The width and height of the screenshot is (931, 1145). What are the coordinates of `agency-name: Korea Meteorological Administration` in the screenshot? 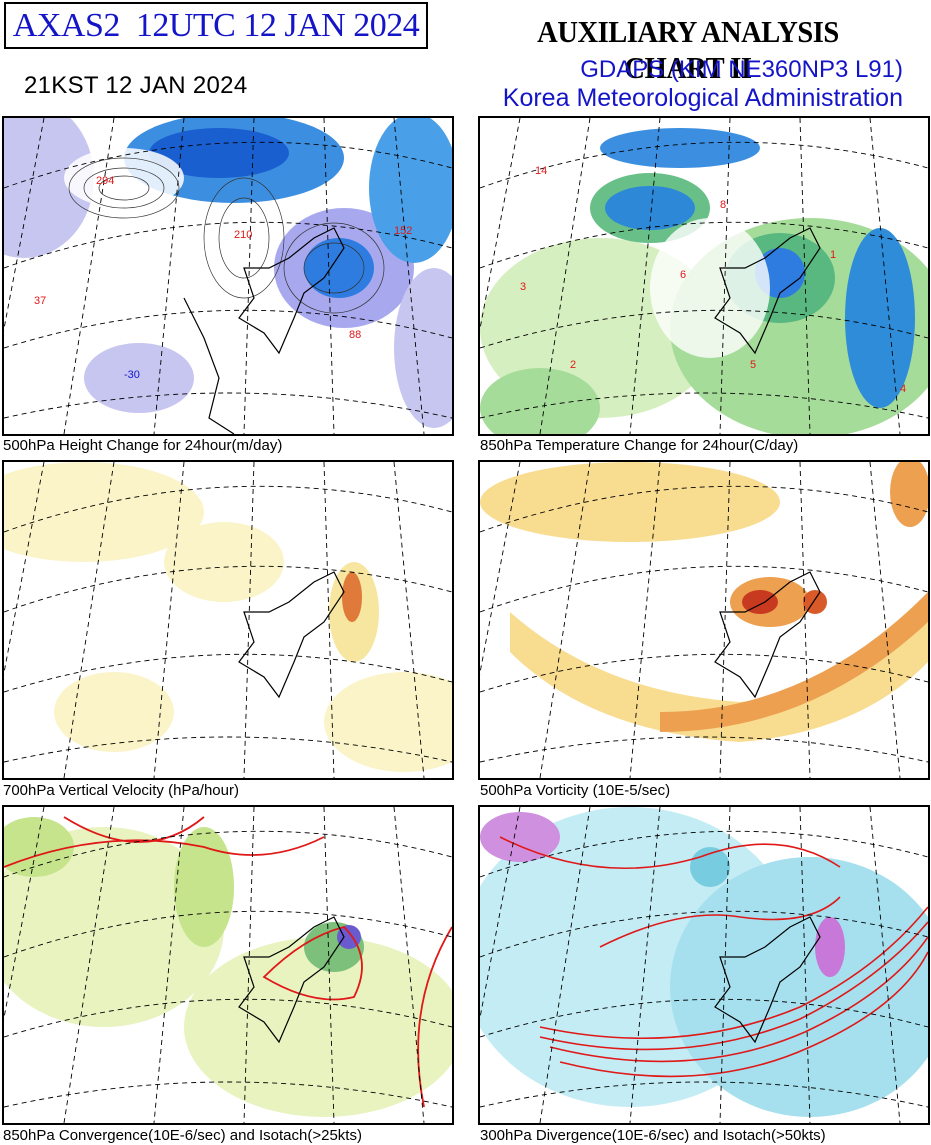 It's located at (702, 98).